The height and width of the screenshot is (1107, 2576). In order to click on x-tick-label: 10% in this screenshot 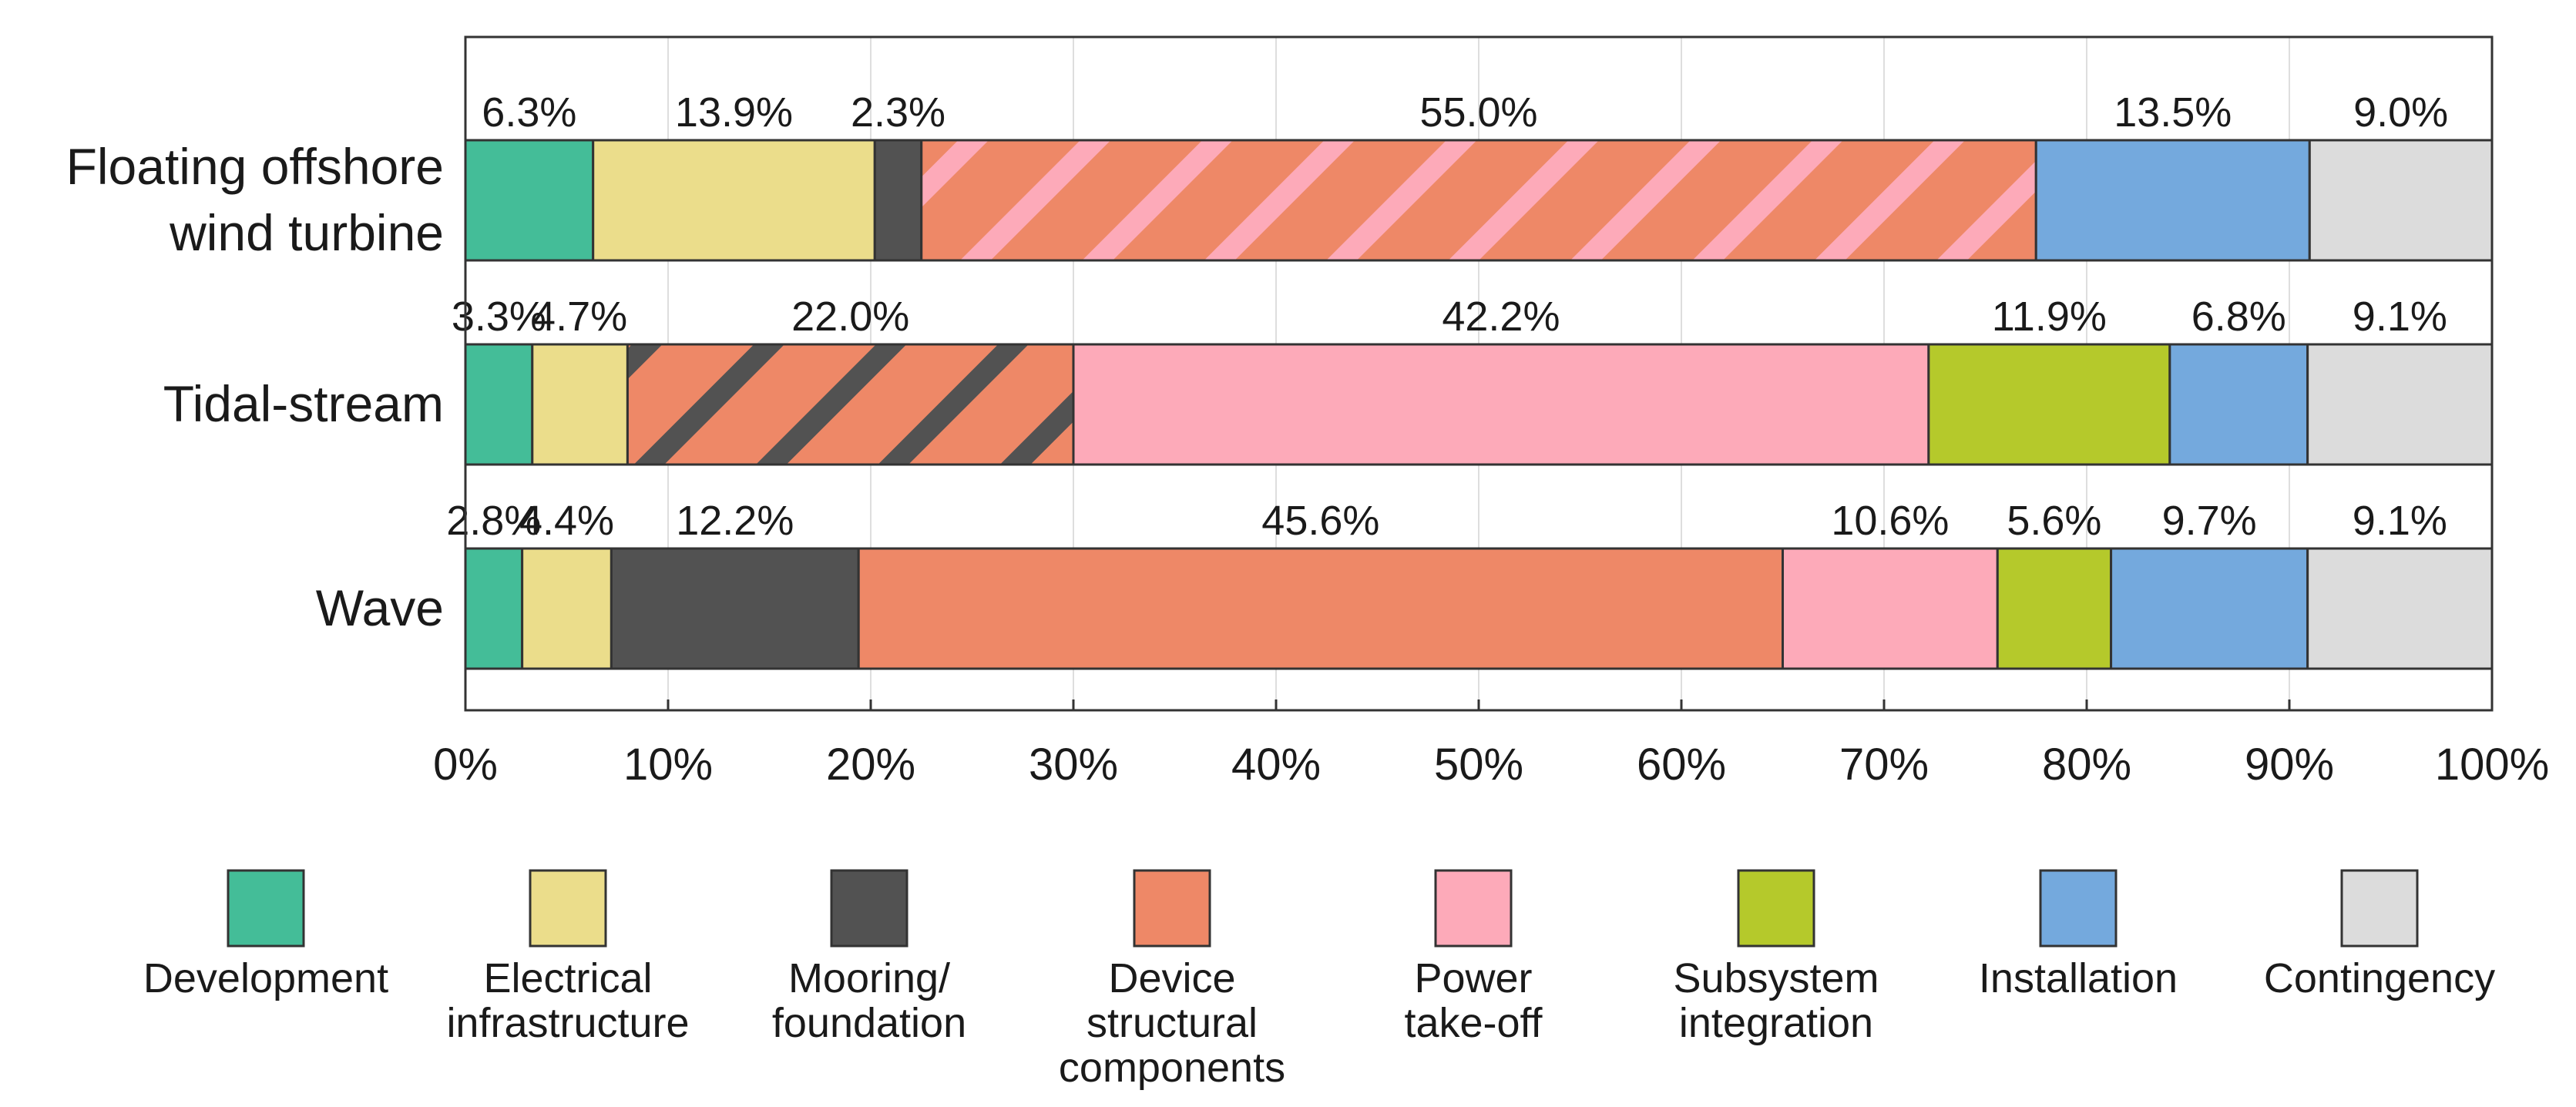, I will do `click(668, 765)`.